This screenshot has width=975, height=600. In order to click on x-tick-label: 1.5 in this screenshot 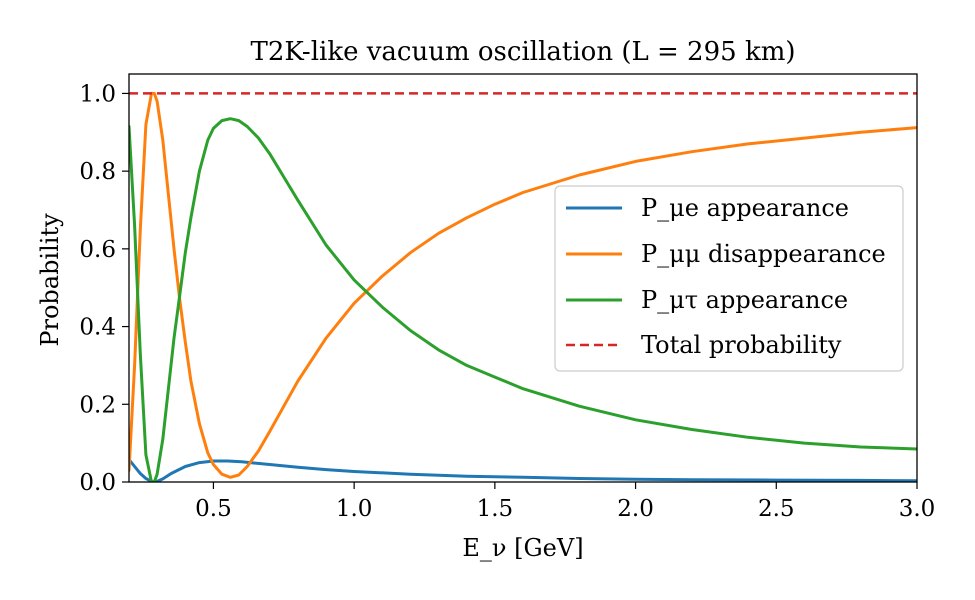, I will do `click(495, 509)`.